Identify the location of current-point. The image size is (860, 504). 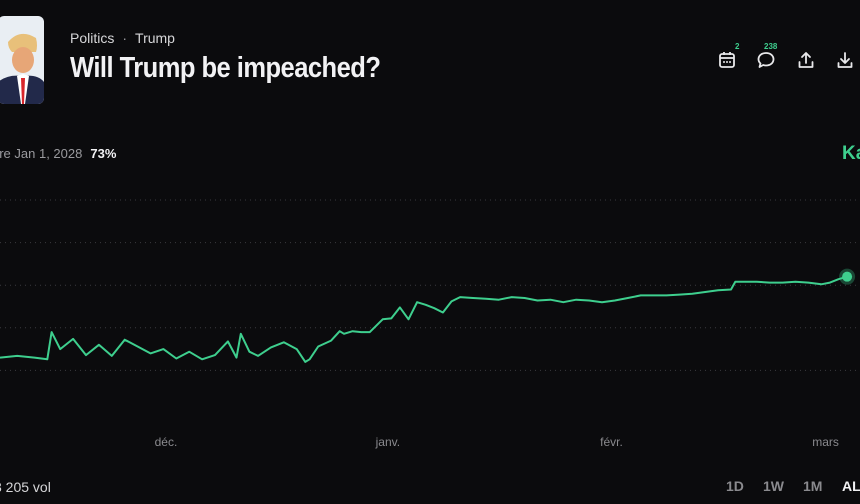
(847, 276).